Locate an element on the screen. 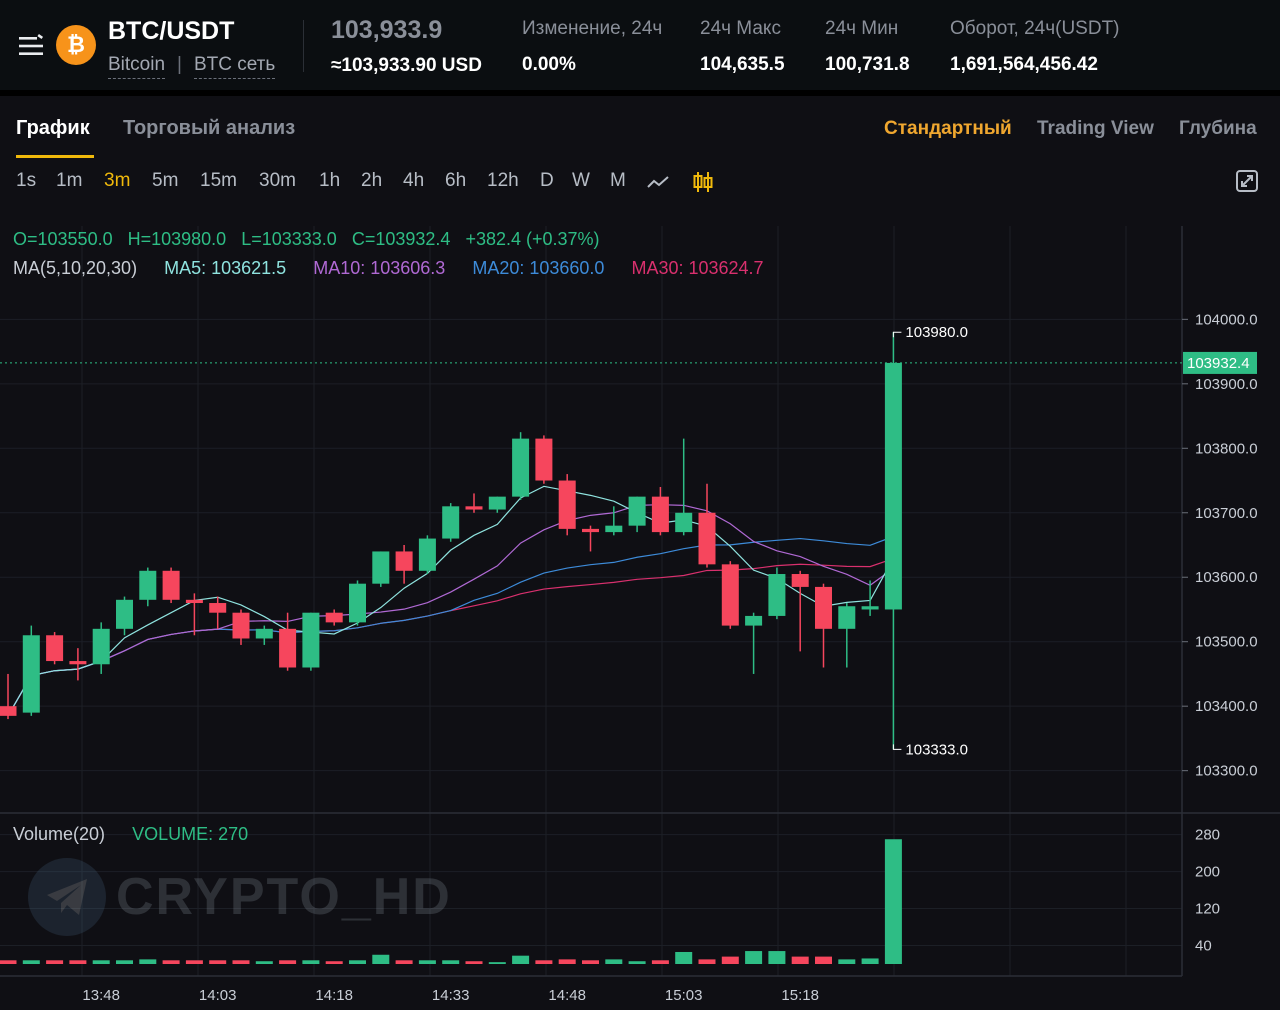 This screenshot has height=1010, width=1280. interval-month: M is located at coordinates (618, 180).